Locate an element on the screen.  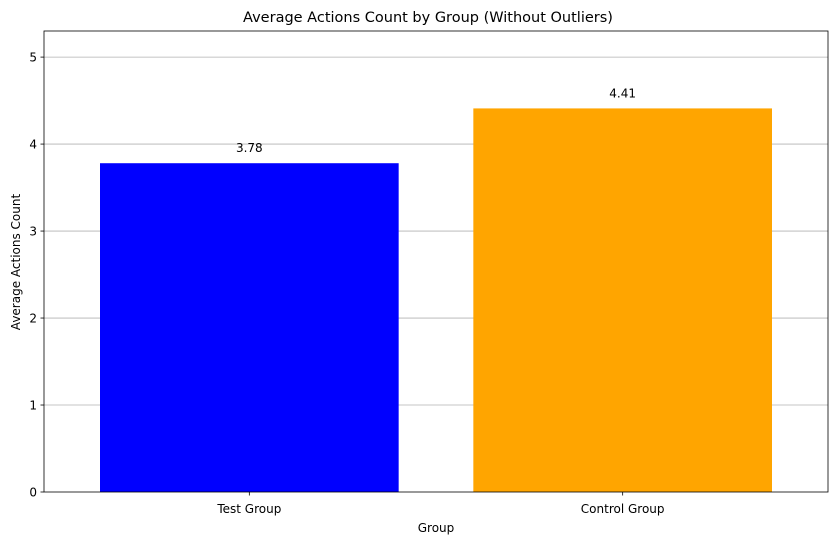
y-tick-label: 2 is located at coordinates (33, 319).